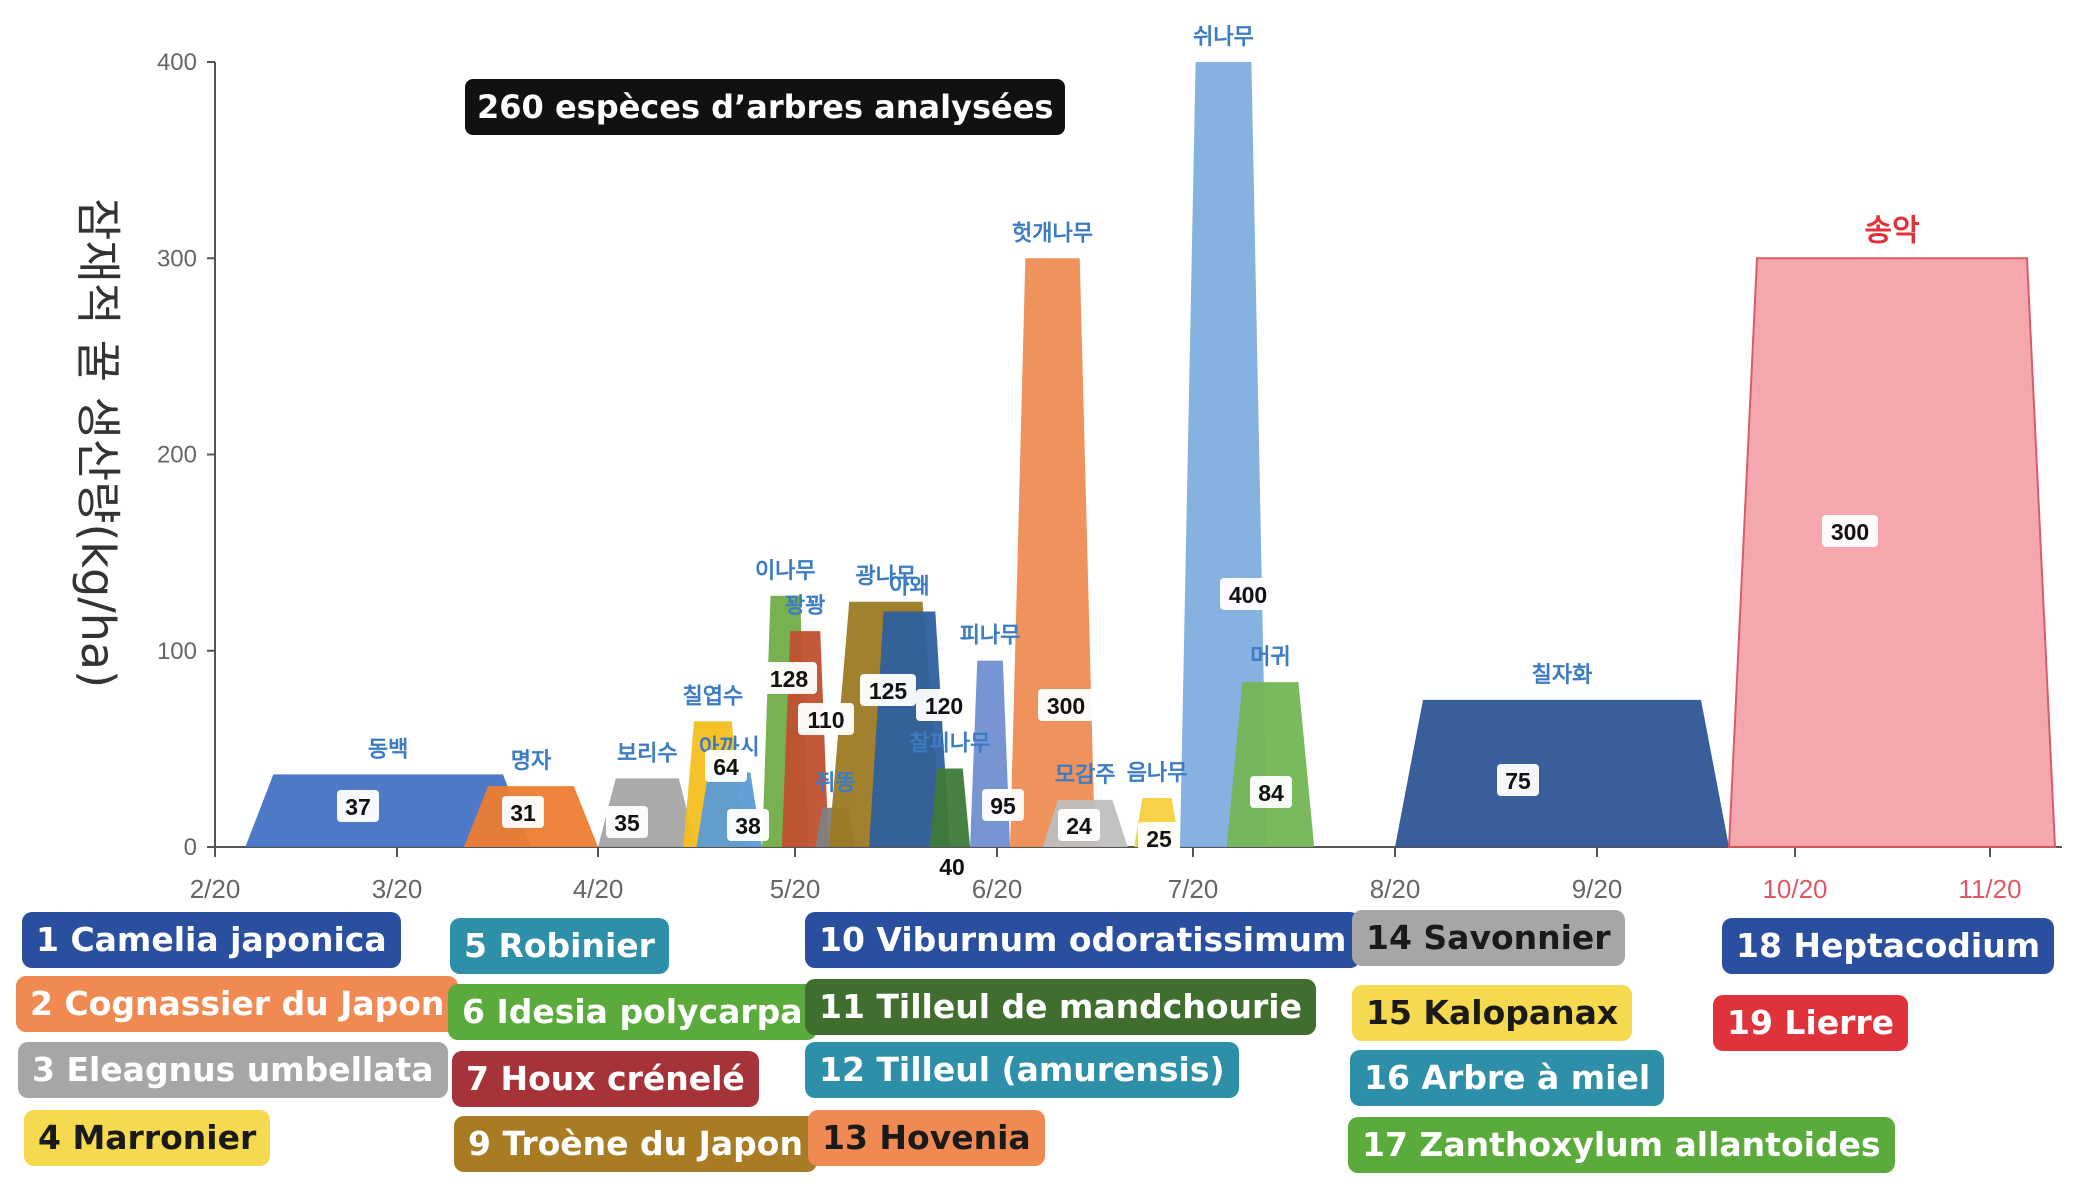 The width and height of the screenshot is (2074, 1188). What do you see at coordinates (1270, 657) in the screenshot?
I see `series-name-label: 머귀` at bounding box center [1270, 657].